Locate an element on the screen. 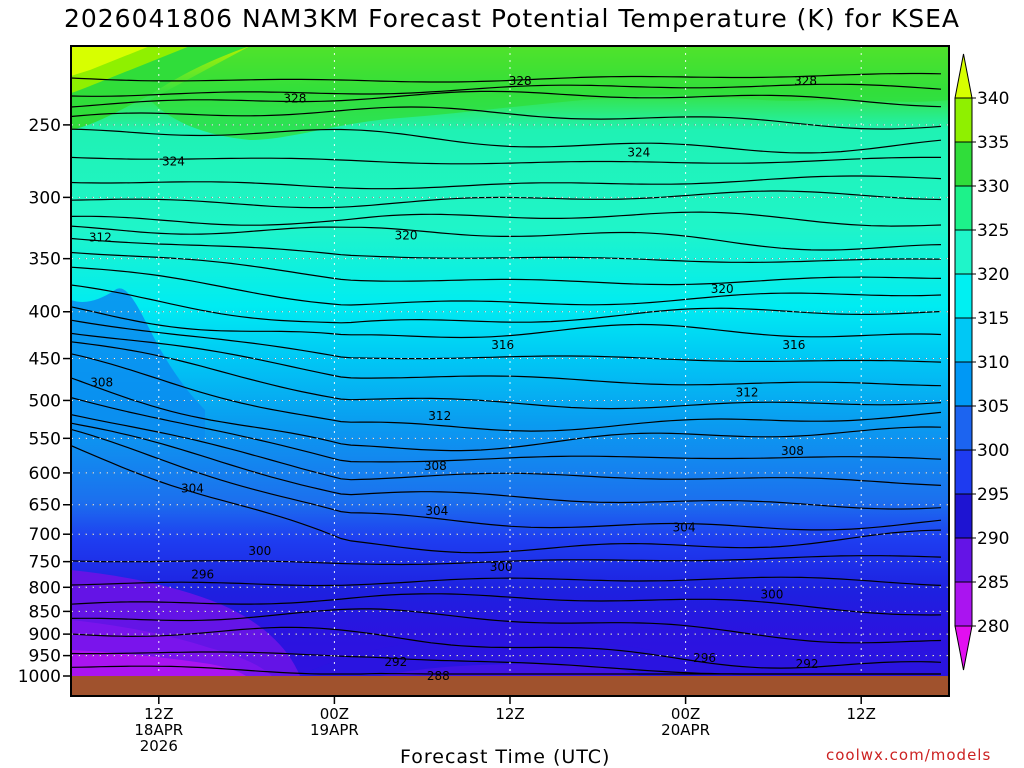 This screenshot has width=1024, height=768. y-tick-label: 700 is located at coordinates (45, 535).